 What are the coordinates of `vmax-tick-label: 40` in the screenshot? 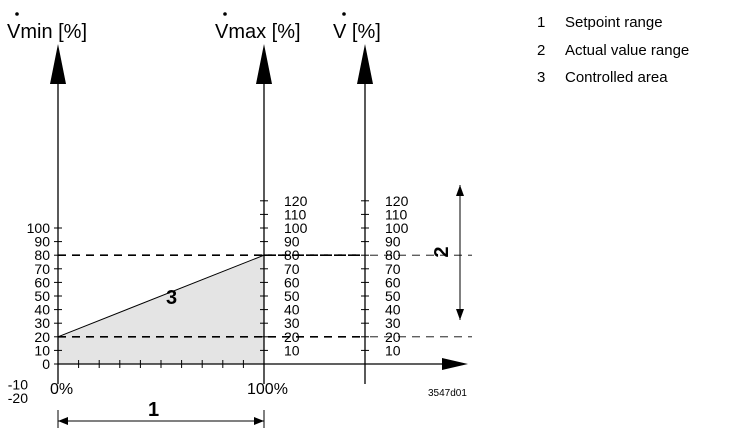 It's located at (292, 310).